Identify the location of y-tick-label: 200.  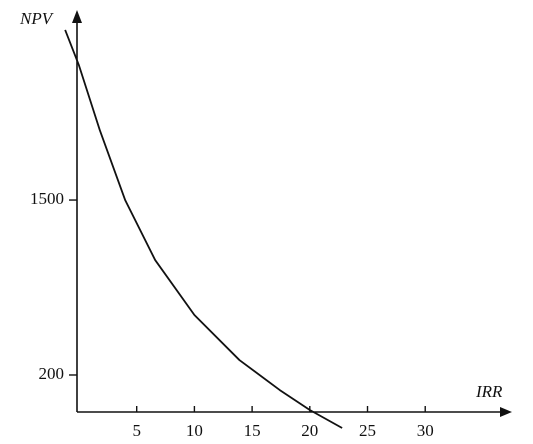
(52, 373).